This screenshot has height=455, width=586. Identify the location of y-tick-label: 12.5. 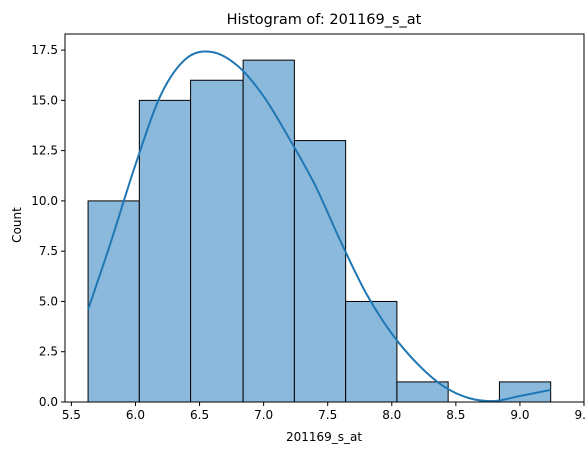
(44, 151).